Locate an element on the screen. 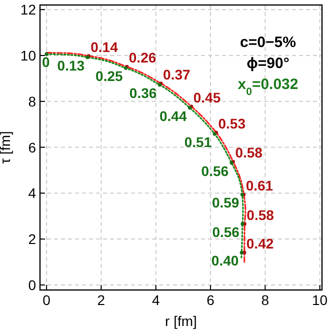 This screenshot has height=332, width=332. x-tick-label: 0 is located at coordinates (46, 300).